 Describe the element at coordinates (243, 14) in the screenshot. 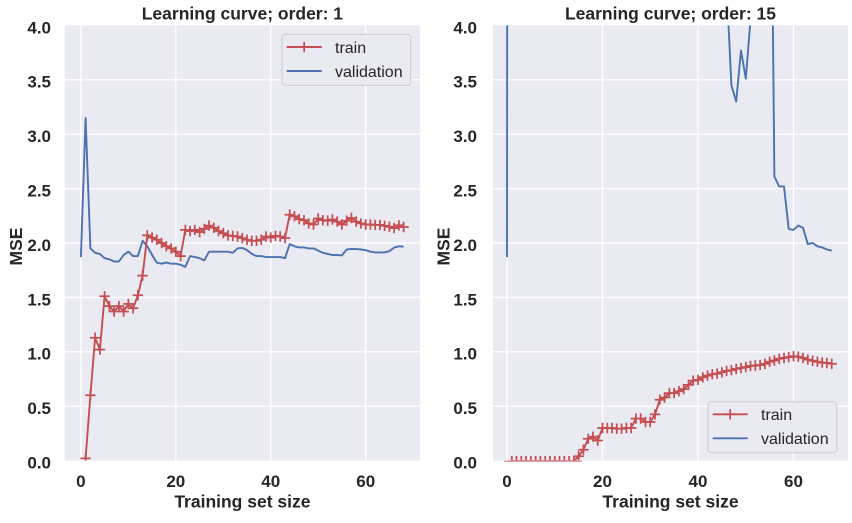

I see `svg-text: Learning curve; order: 1` at that location.